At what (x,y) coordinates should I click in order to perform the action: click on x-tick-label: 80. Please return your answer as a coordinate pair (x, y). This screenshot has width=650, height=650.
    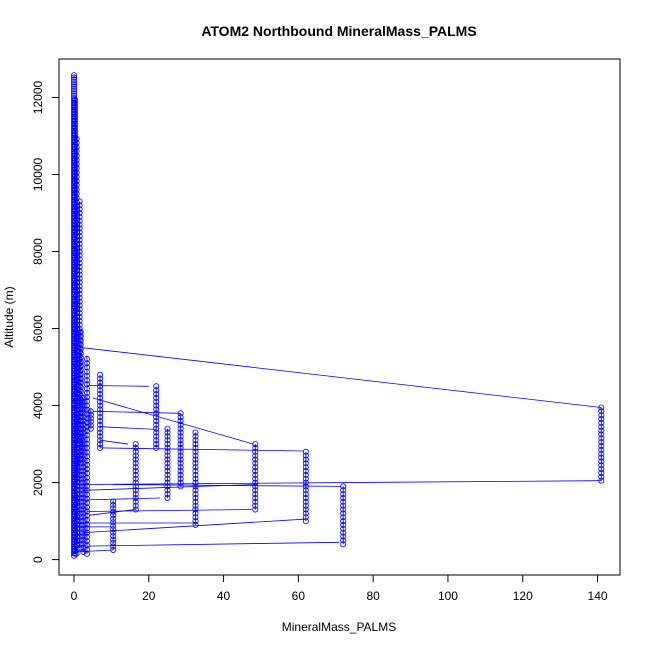
    Looking at the image, I should click on (373, 596).